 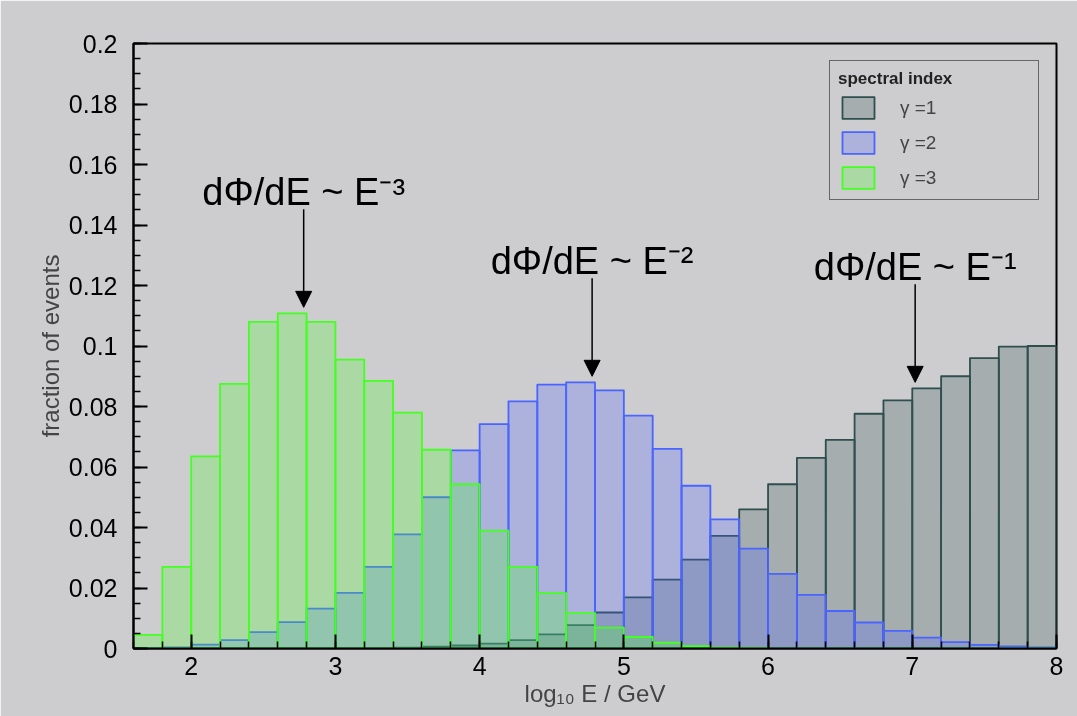 I want to click on annotation: dΦ/dE ~ E⁻¹, so click(x=915, y=267).